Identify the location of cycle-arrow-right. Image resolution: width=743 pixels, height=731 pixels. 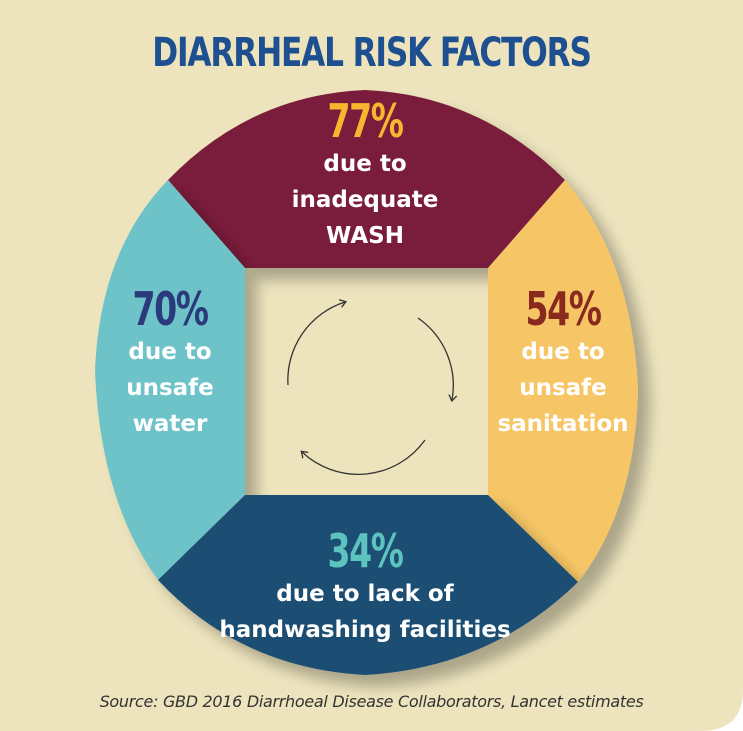
(435, 358).